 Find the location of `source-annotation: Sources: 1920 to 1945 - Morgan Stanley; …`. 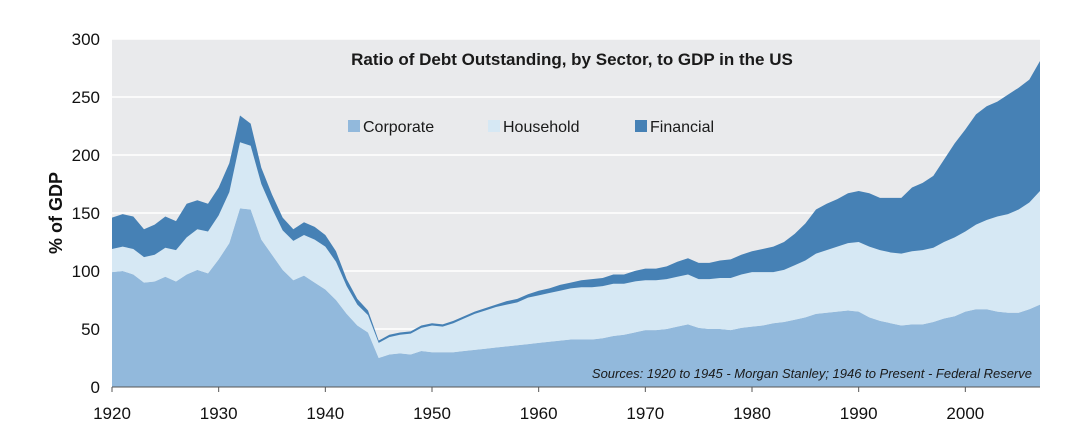

source-annotation: Sources: 1920 to 1945 - Morgan Stanley; … is located at coordinates (812, 373).